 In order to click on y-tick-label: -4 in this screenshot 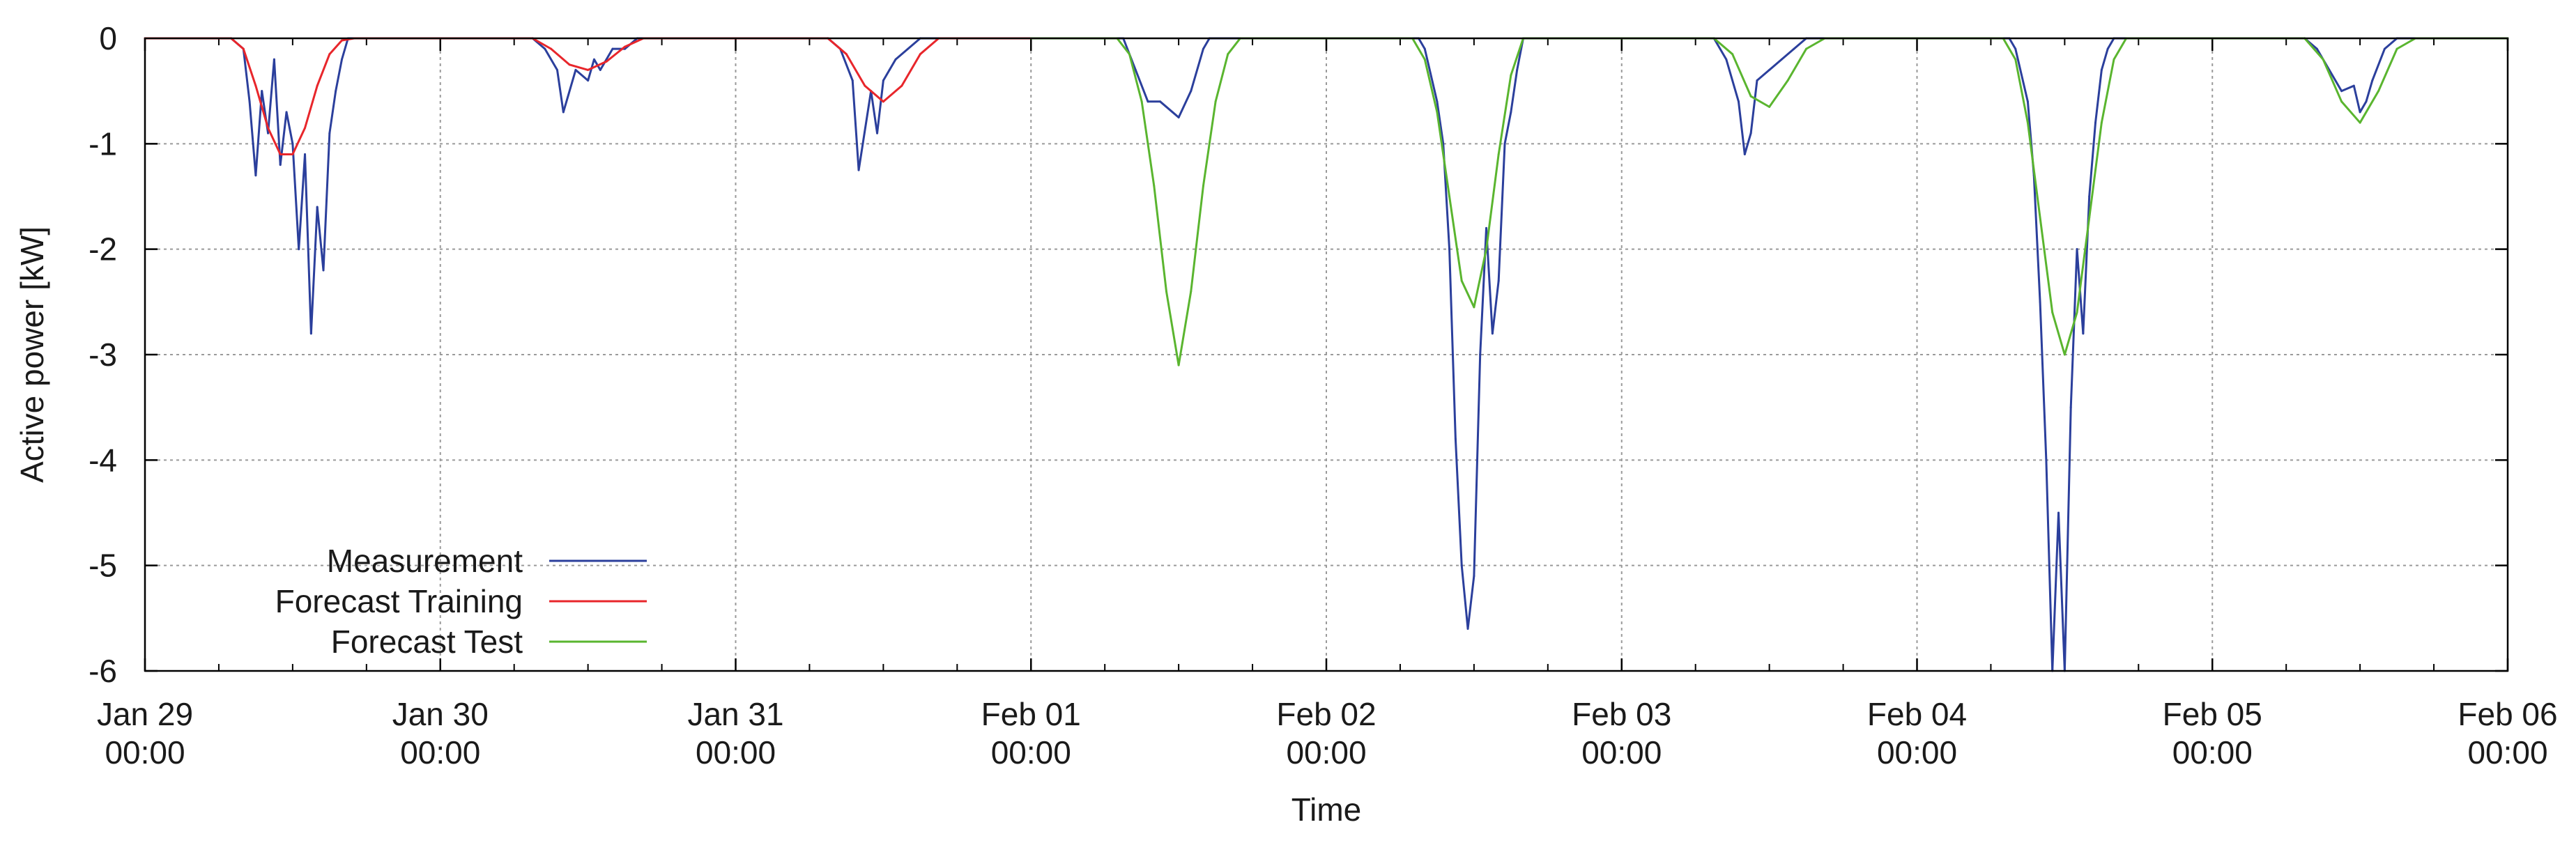, I will do `click(103, 460)`.